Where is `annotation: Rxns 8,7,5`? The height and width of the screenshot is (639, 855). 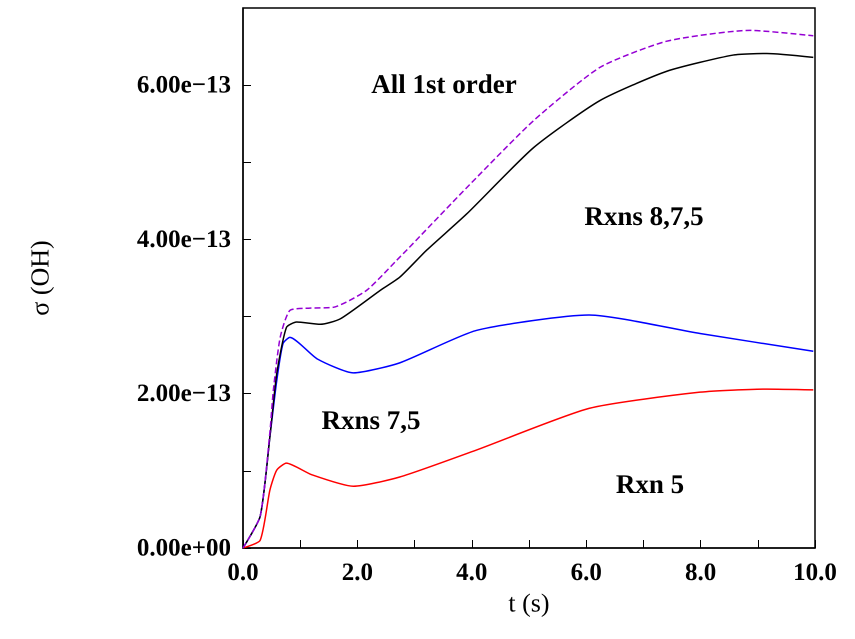 annotation: Rxns 8,7,5 is located at coordinates (644, 216).